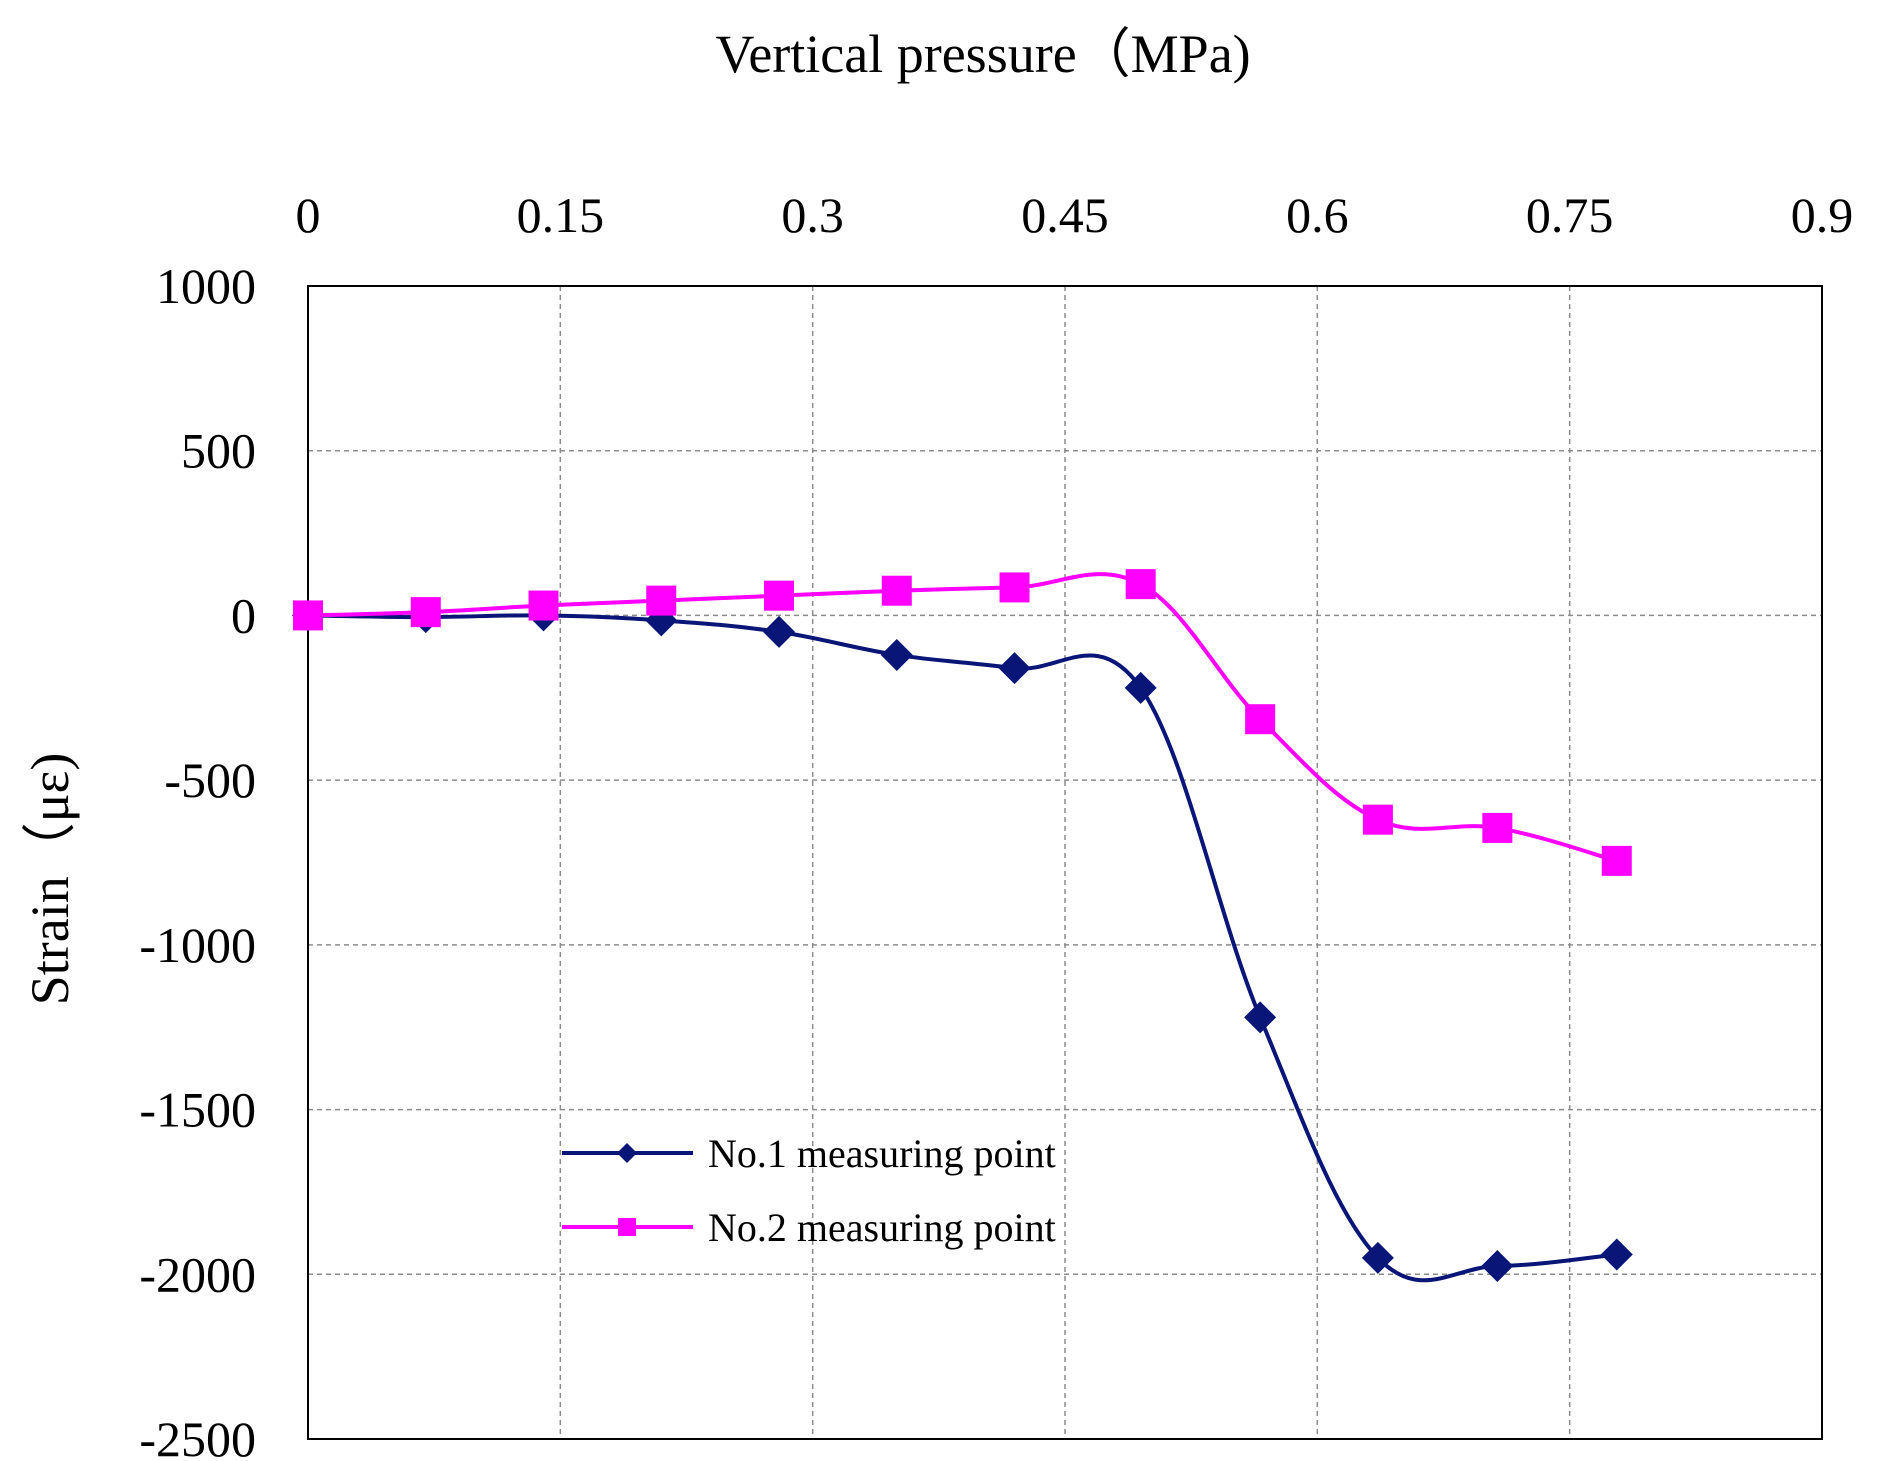  I want to click on y-axis-title: Strain（με), so click(50, 879).